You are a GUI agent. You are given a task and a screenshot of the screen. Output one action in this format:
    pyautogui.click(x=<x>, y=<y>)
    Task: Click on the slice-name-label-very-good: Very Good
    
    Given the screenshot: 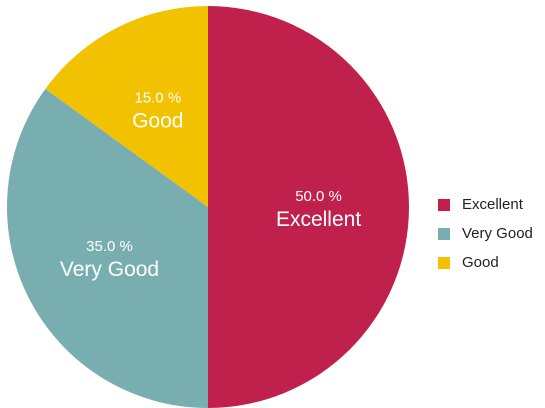 What is the action you would take?
    pyautogui.click(x=109, y=269)
    